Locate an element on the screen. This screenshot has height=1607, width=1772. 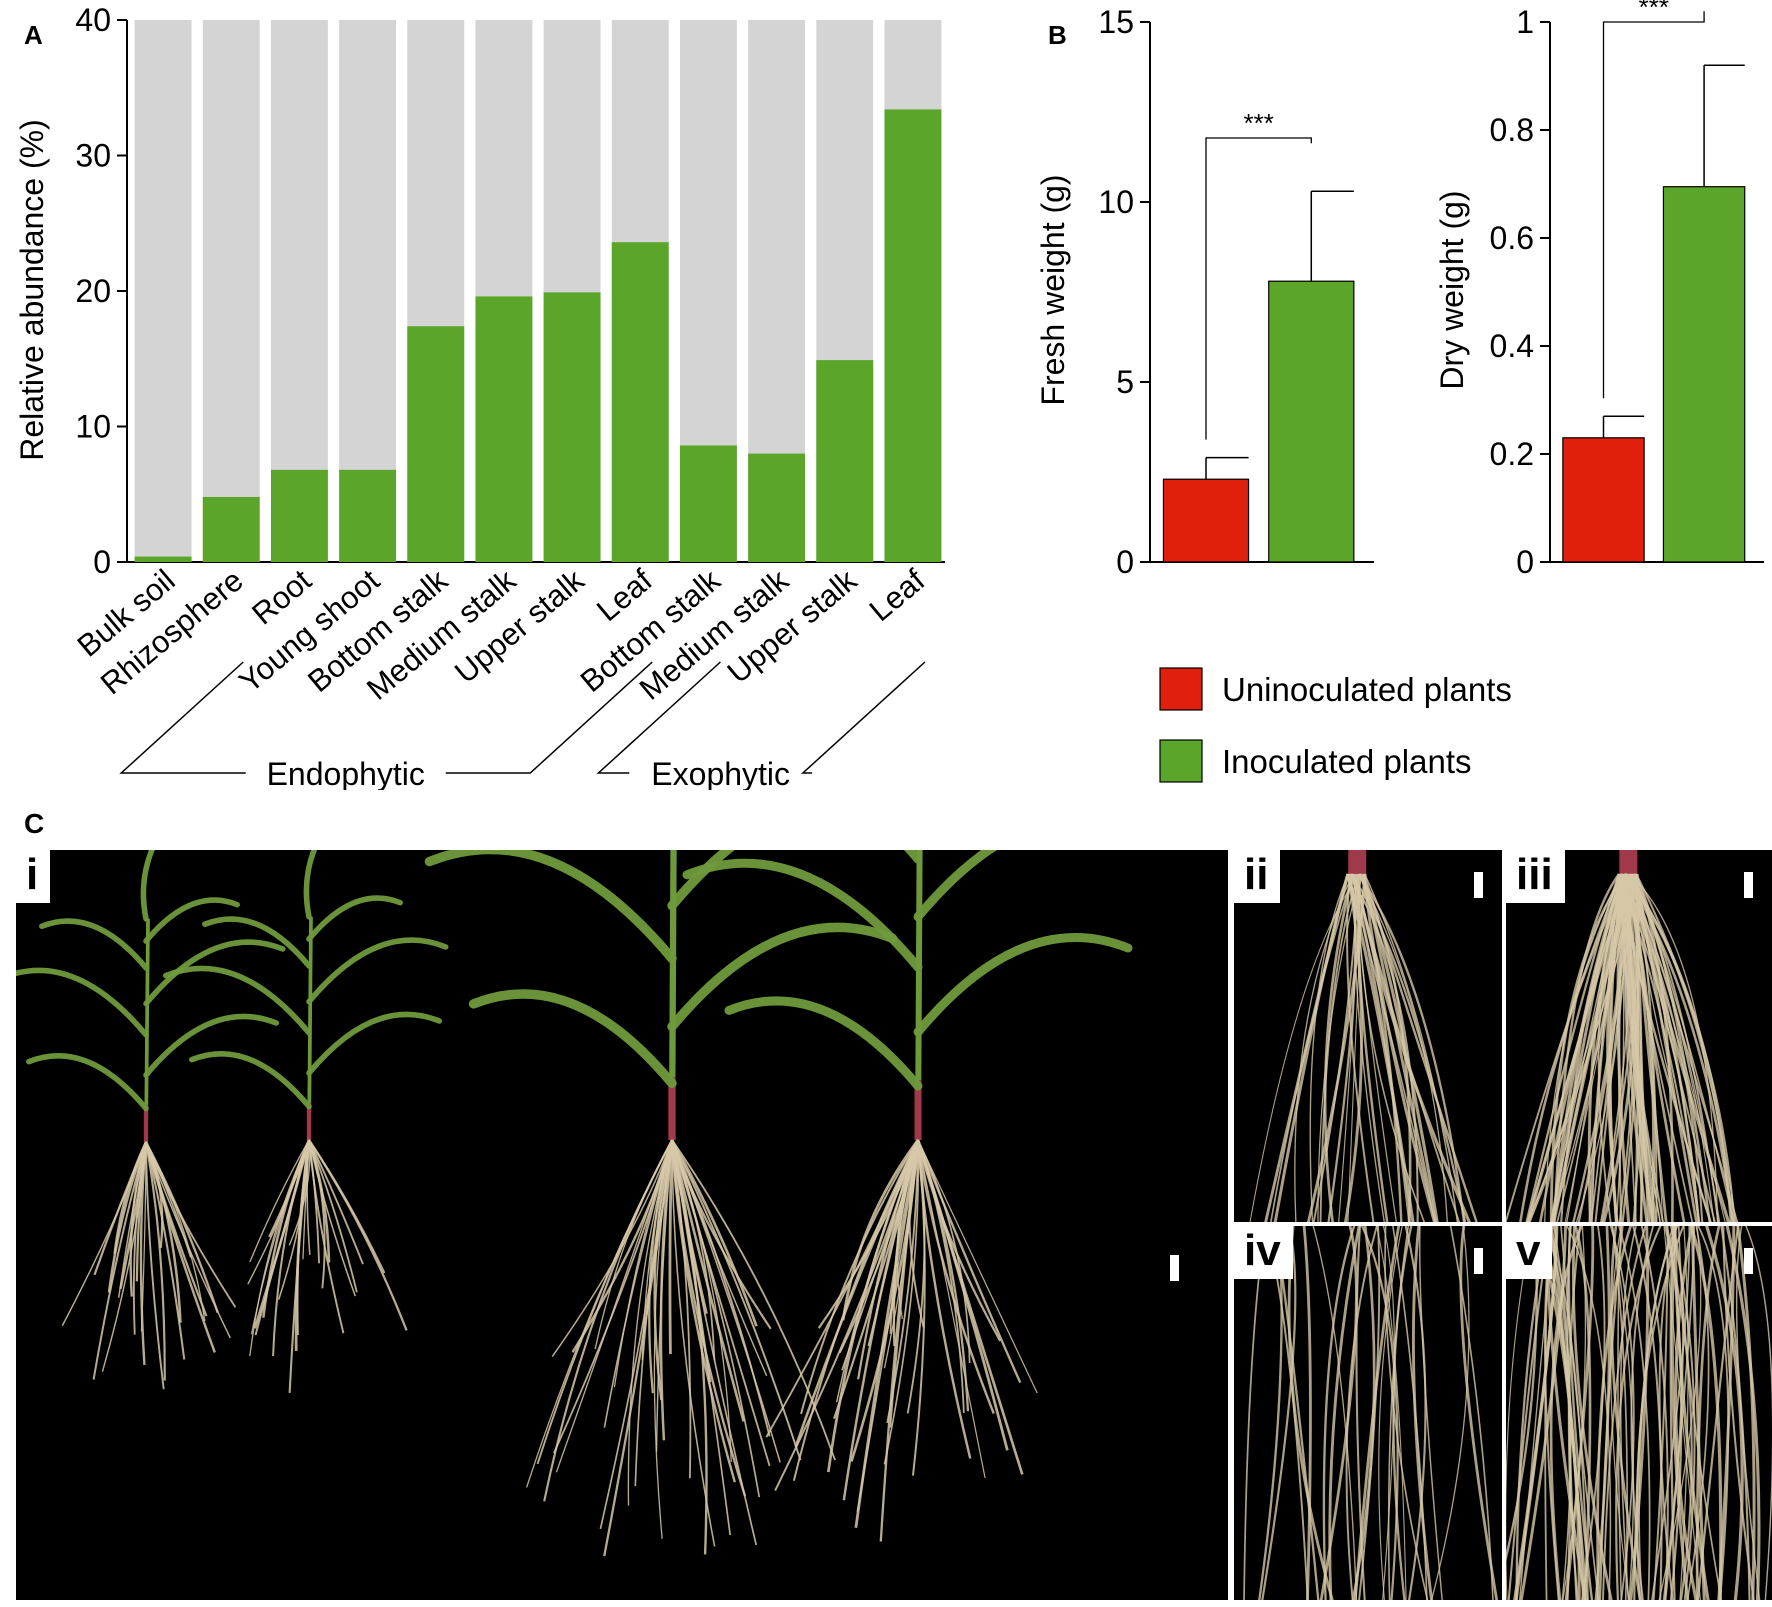
y-tick-label: 0.8 is located at coordinates (1512, 130).